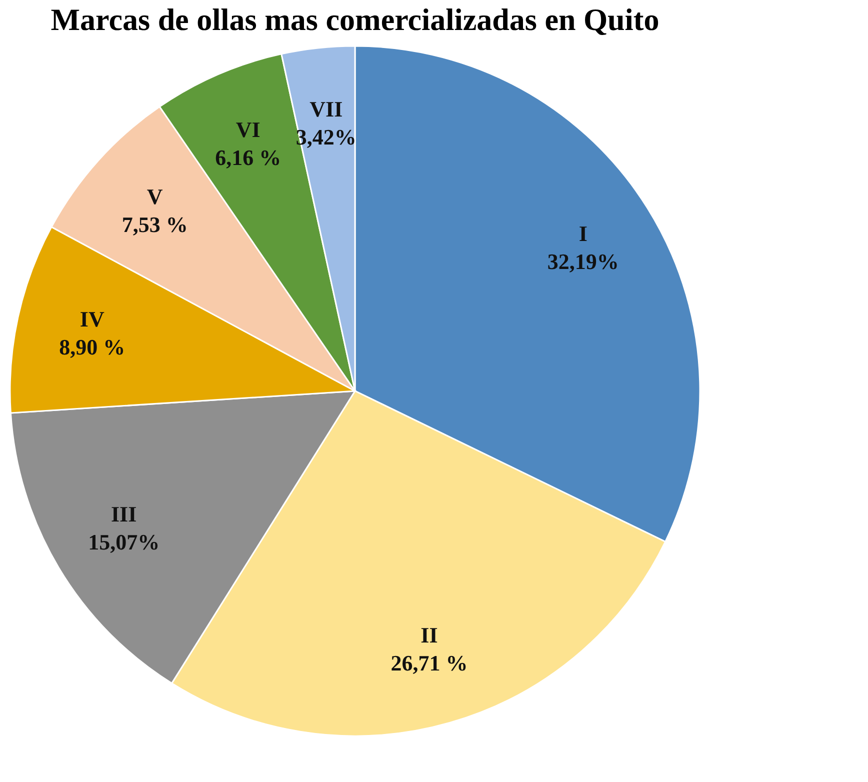 Image resolution: width=868 pixels, height=782 pixels. What do you see at coordinates (154, 197) in the screenshot?
I see `slice-label: V` at bounding box center [154, 197].